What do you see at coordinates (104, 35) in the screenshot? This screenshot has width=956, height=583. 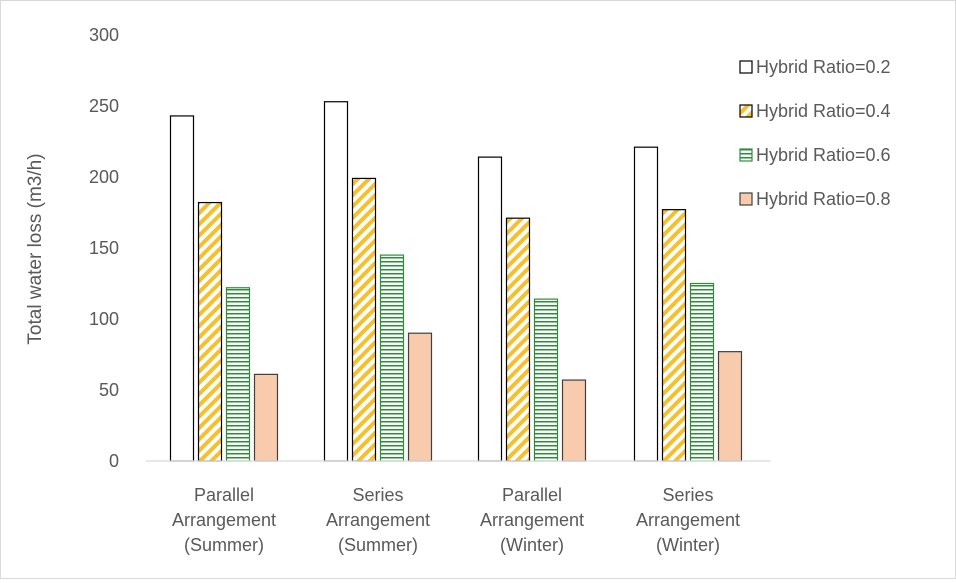 I see `y-tick-label: 300` at bounding box center [104, 35].